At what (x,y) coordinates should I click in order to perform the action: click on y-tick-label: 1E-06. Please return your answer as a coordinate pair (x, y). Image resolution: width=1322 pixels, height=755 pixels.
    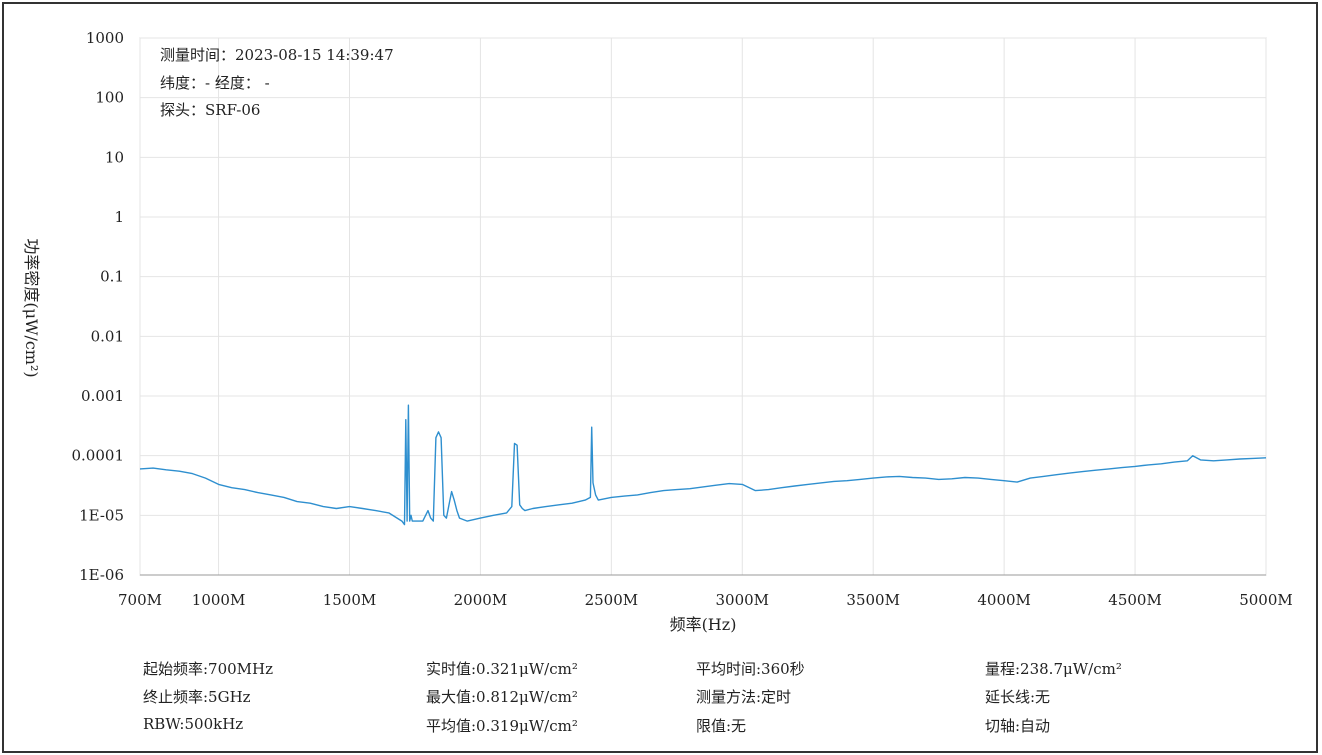
    Looking at the image, I should click on (101, 575).